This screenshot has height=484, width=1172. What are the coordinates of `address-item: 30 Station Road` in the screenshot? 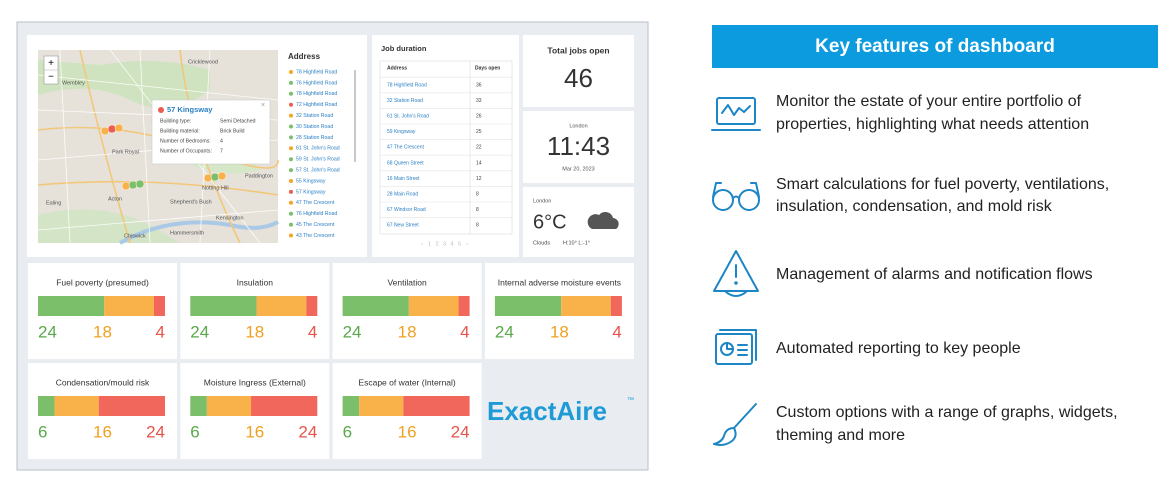 It's located at (314, 127).